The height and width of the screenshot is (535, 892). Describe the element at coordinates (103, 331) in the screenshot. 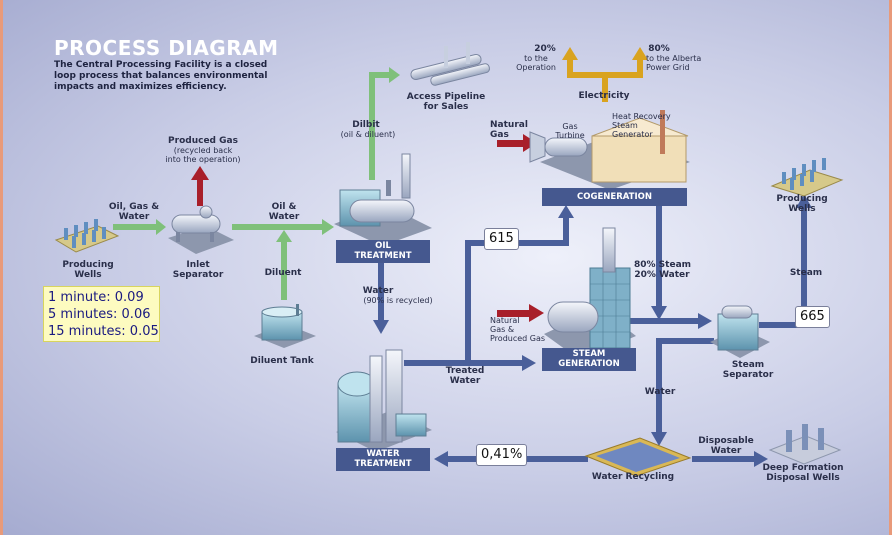

I see `load-15min: 15 minutes: 0.05` at that location.